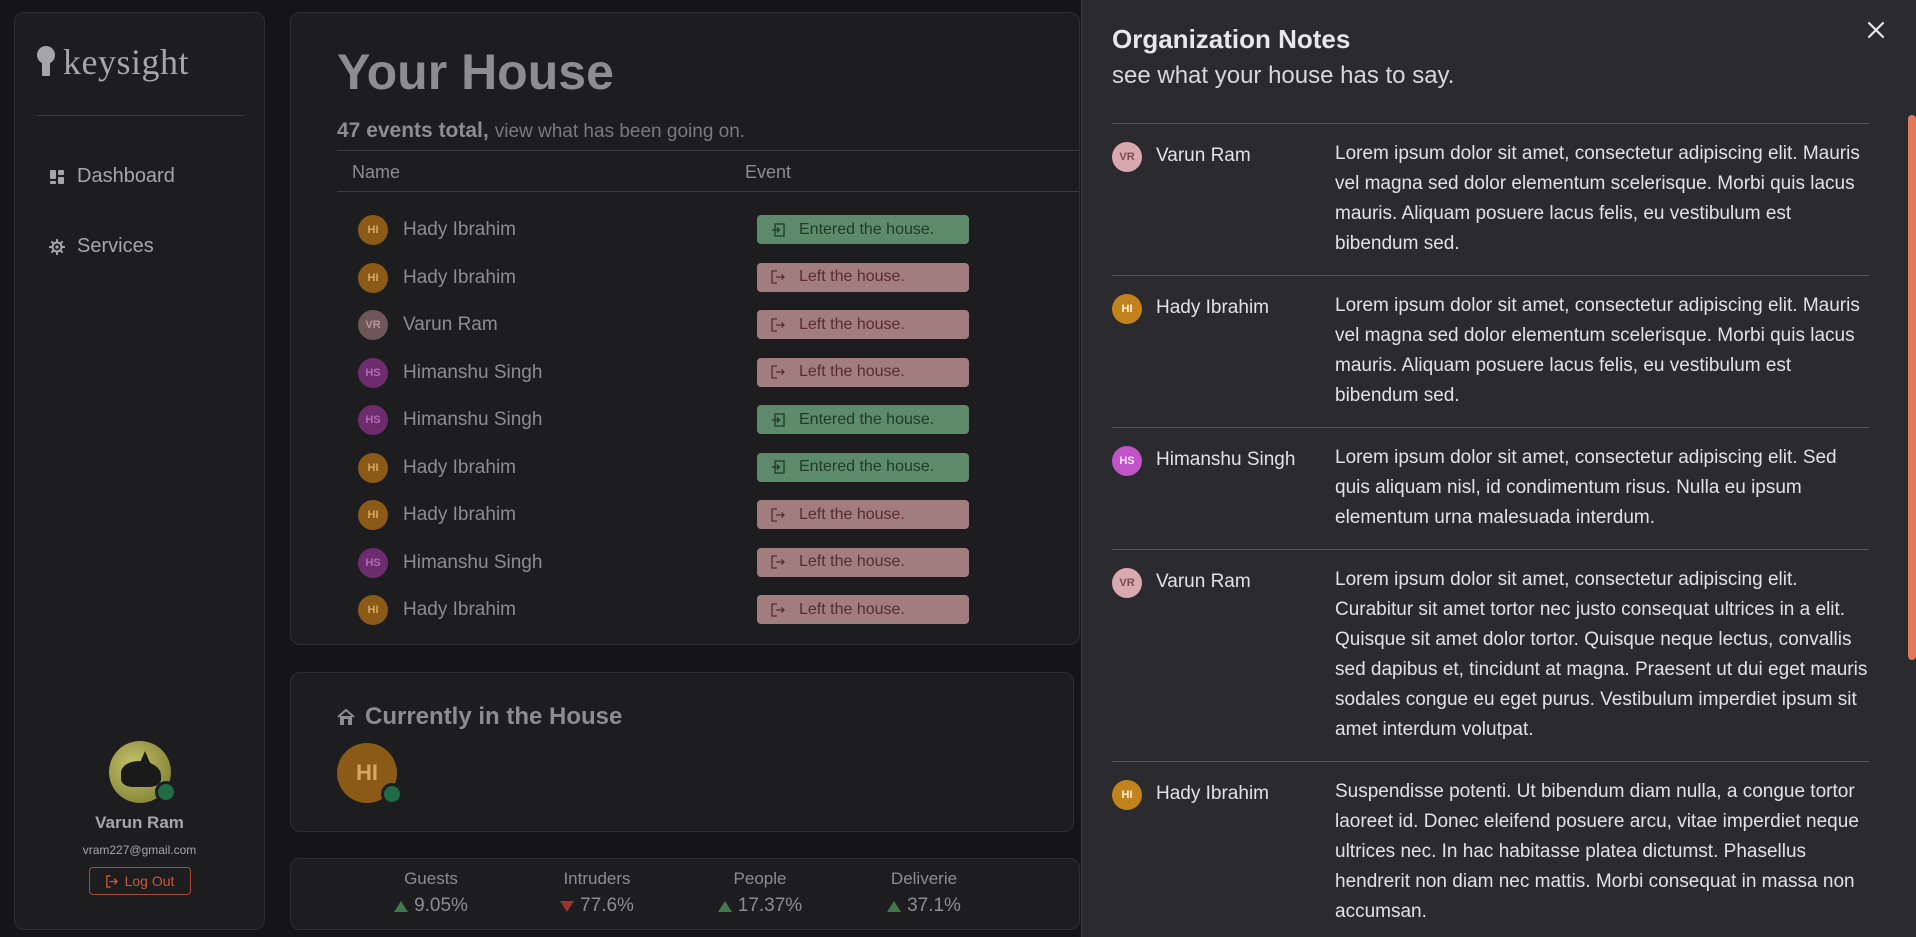 The height and width of the screenshot is (937, 1916). I want to click on currently-in-house-title: Currently in the House, so click(479, 717).